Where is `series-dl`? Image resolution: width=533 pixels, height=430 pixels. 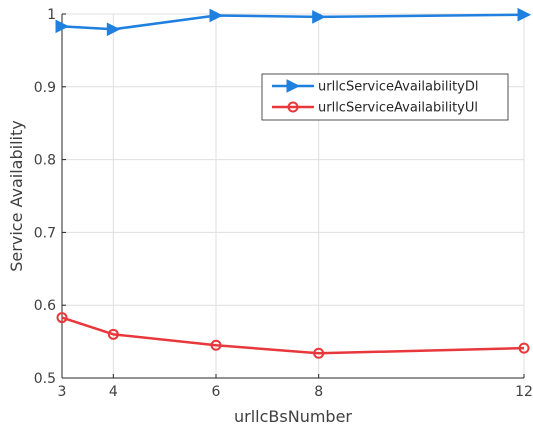 series-dl is located at coordinates (293, 22).